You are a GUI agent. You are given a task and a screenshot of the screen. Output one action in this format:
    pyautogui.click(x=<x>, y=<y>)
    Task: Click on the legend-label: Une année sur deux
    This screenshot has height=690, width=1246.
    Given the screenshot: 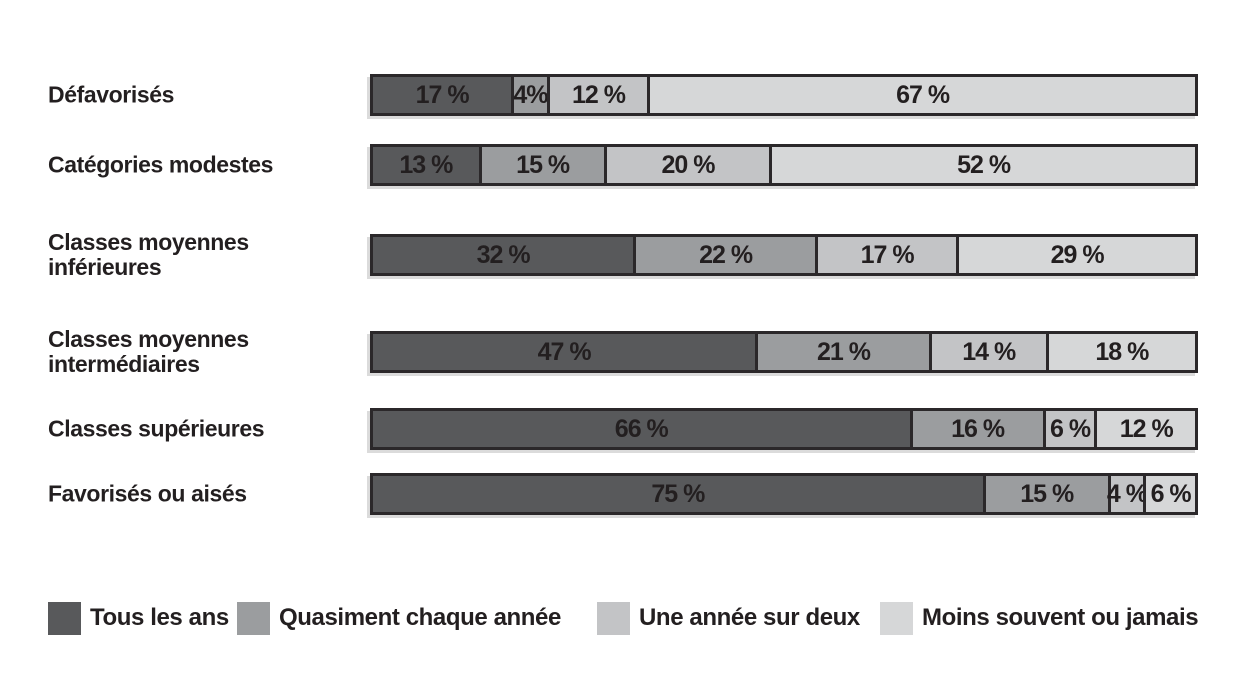 What is the action you would take?
    pyautogui.click(x=749, y=617)
    